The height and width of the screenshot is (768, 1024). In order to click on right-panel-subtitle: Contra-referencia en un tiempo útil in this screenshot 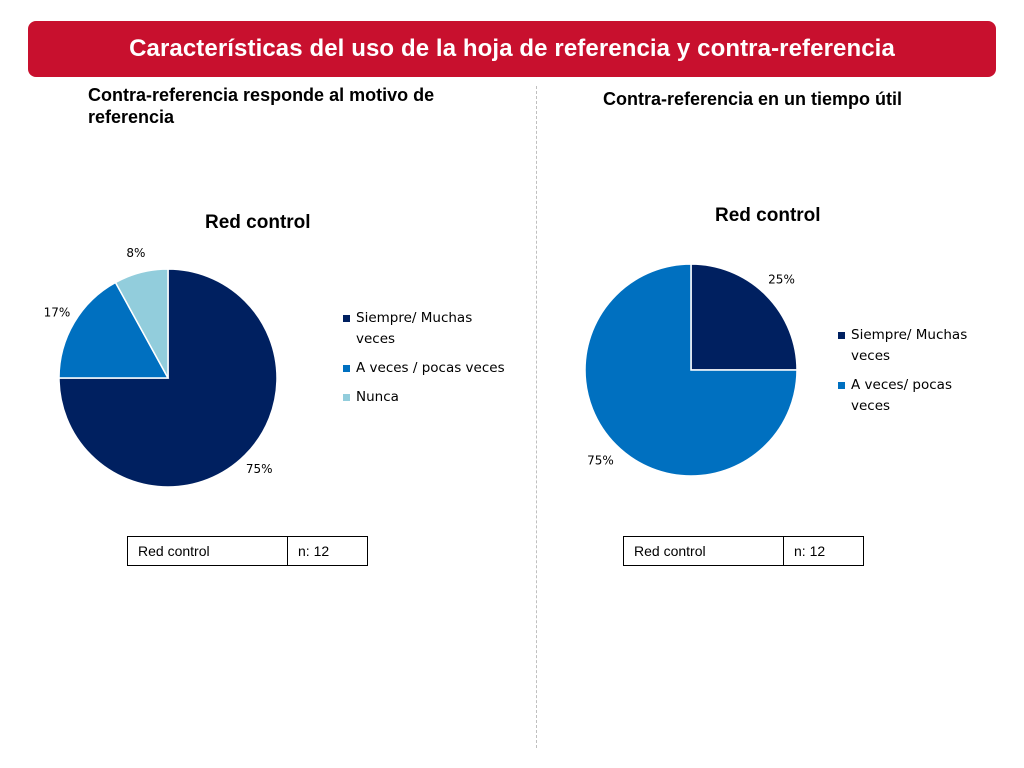, I will do `click(753, 99)`.